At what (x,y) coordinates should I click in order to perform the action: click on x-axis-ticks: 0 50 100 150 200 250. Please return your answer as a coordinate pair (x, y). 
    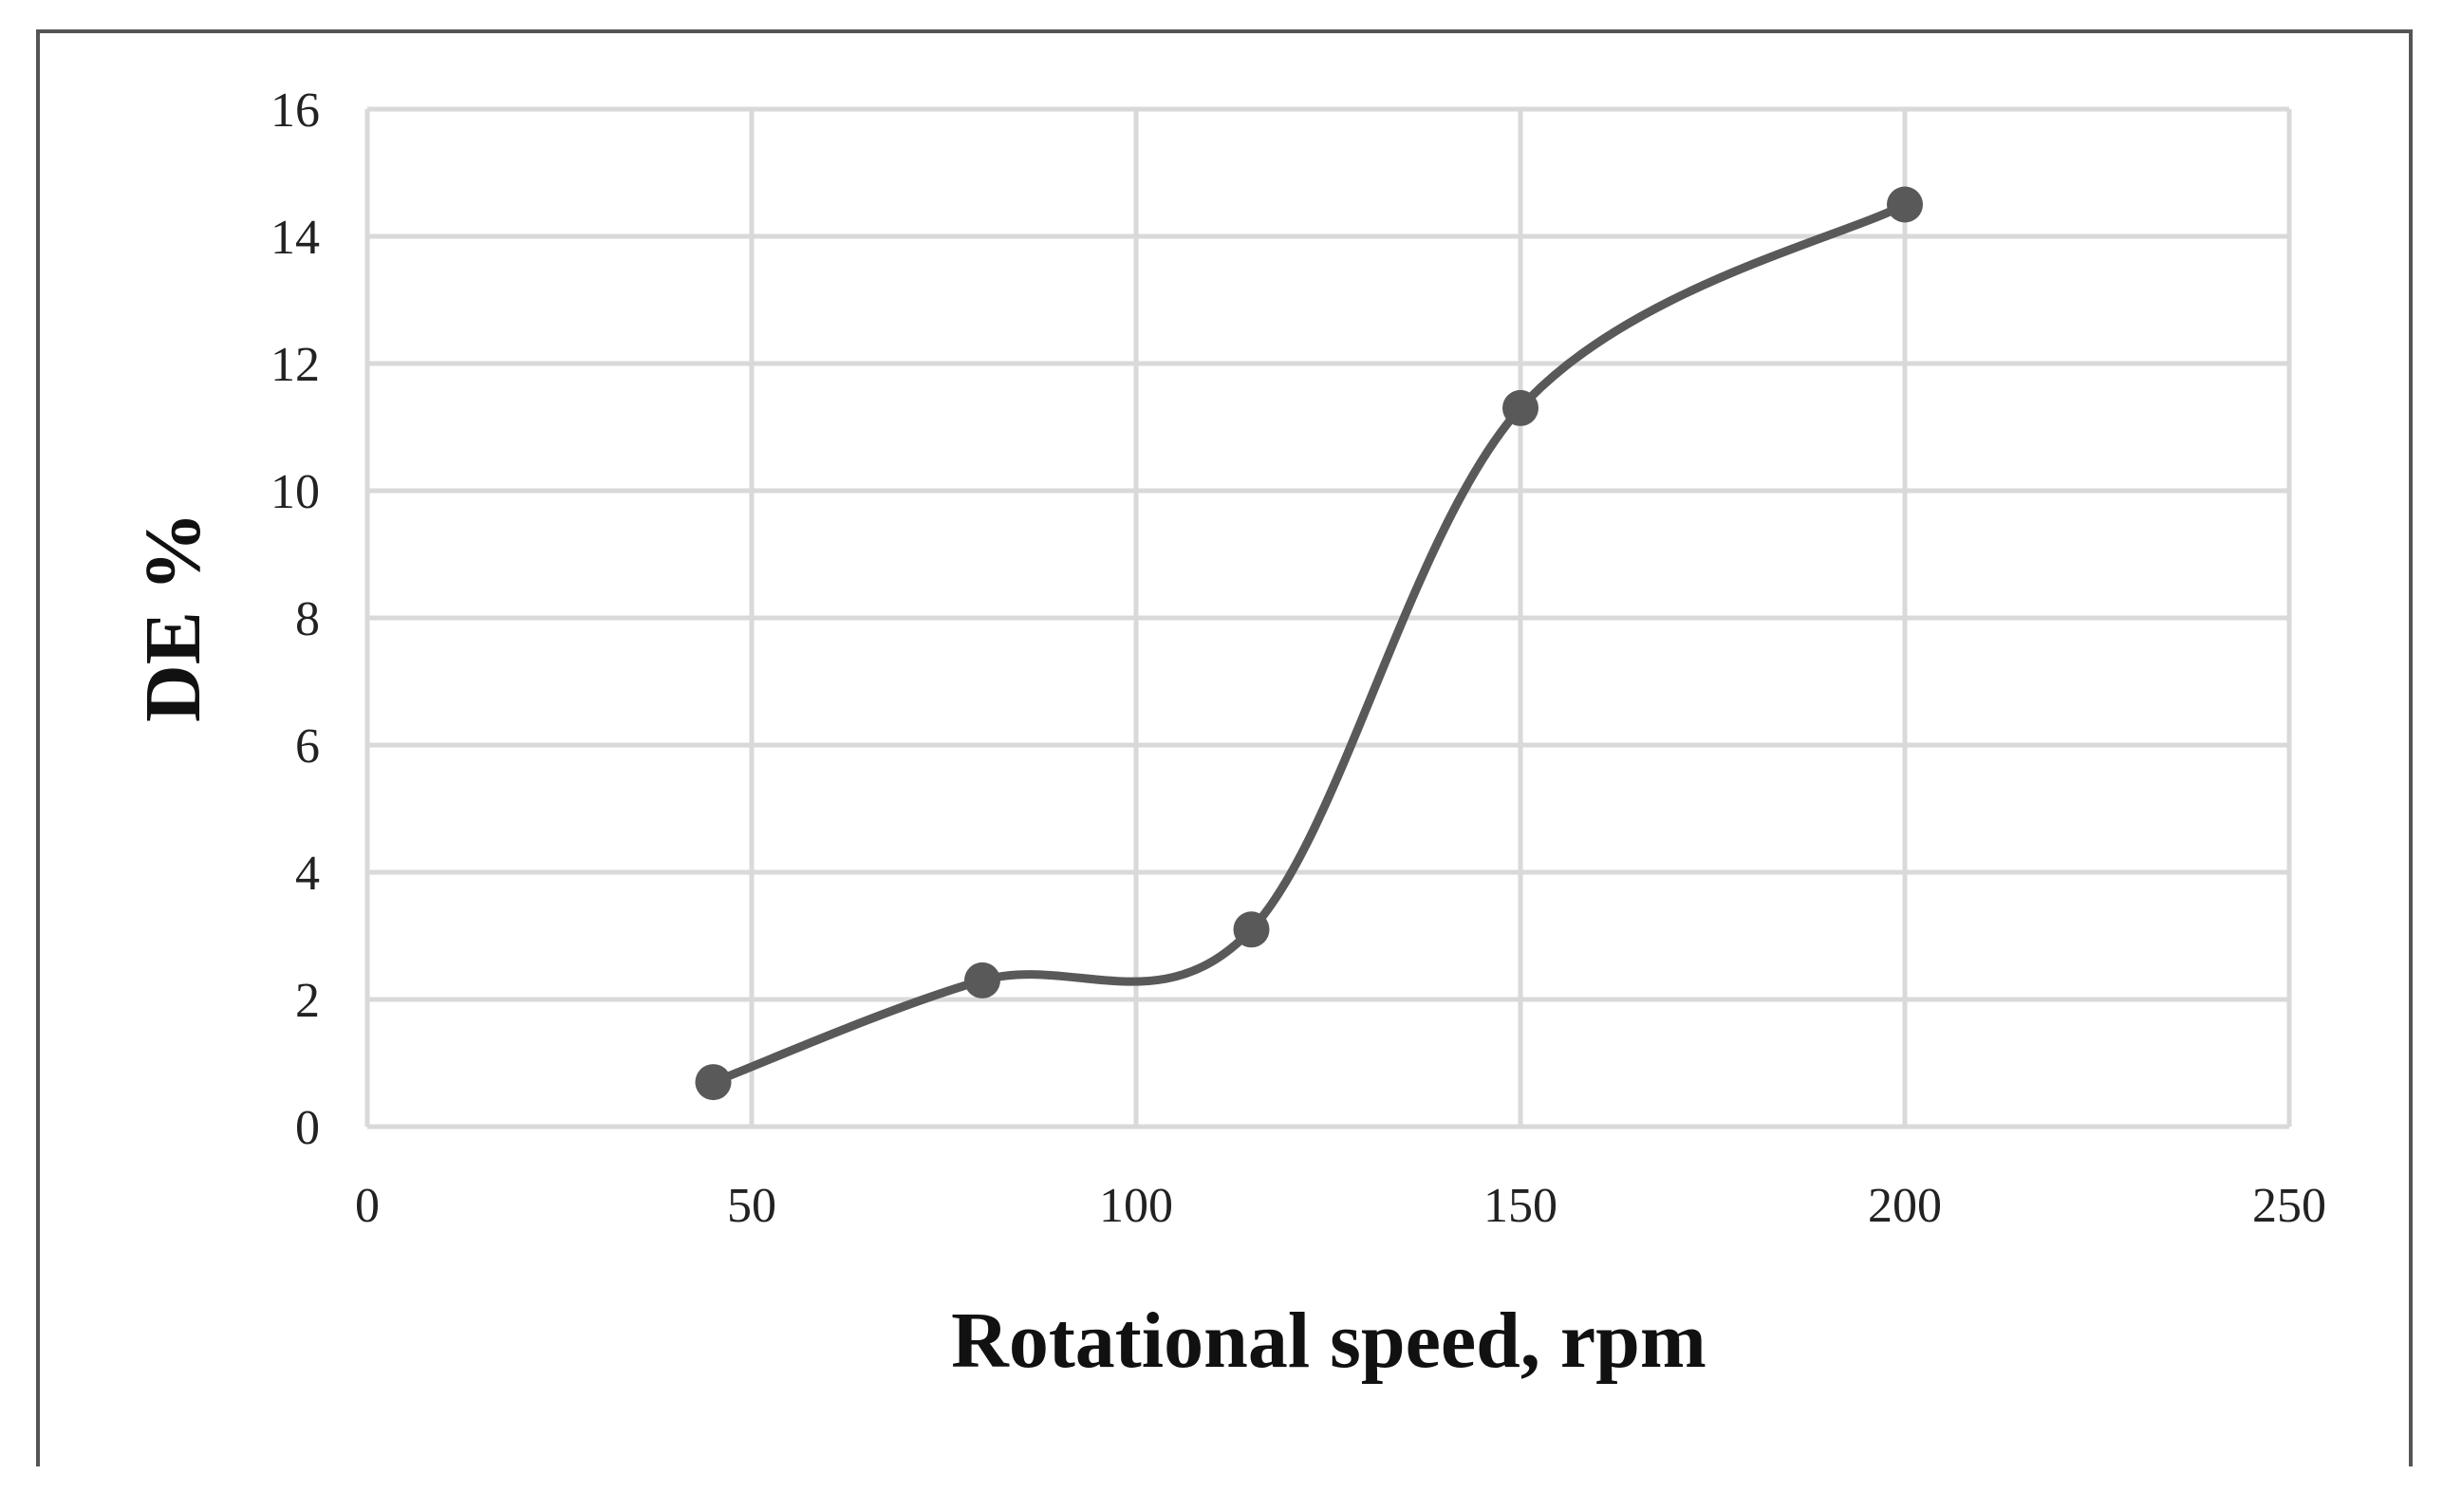
    Looking at the image, I should click on (1340, 1206).